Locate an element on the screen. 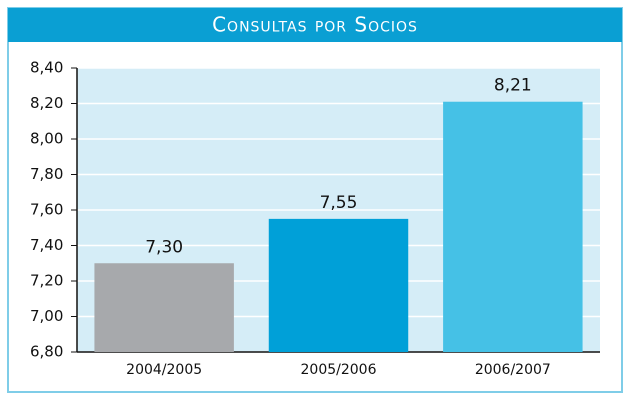 The image size is (630, 400). x-tick-label: 2004/2005 is located at coordinates (164, 370).